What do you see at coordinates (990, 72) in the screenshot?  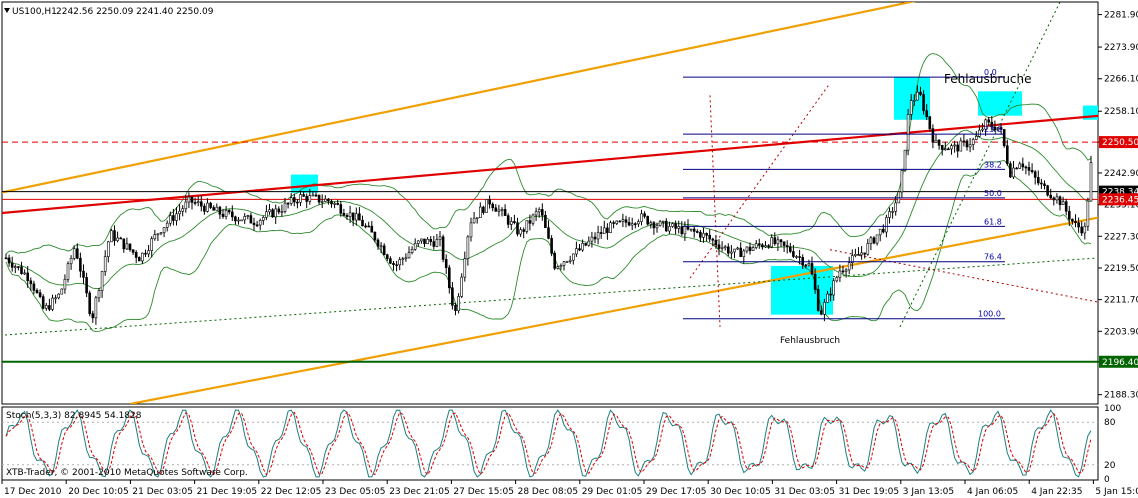 I see `fib-level-label: 0.0` at bounding box center [990, 72].